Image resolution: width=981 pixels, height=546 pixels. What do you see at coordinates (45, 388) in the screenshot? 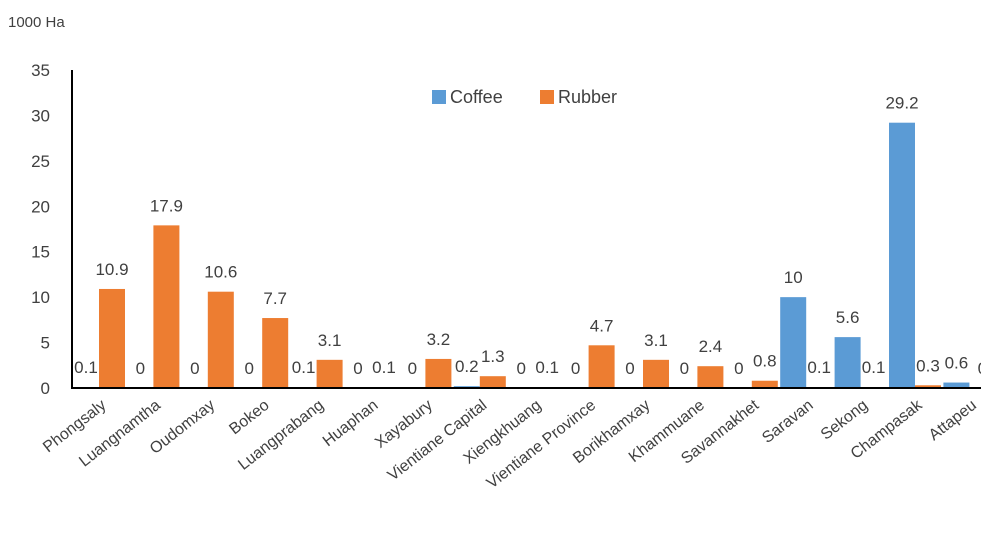
I see `y-tick-label: 0` at bounding box center [45, 388].